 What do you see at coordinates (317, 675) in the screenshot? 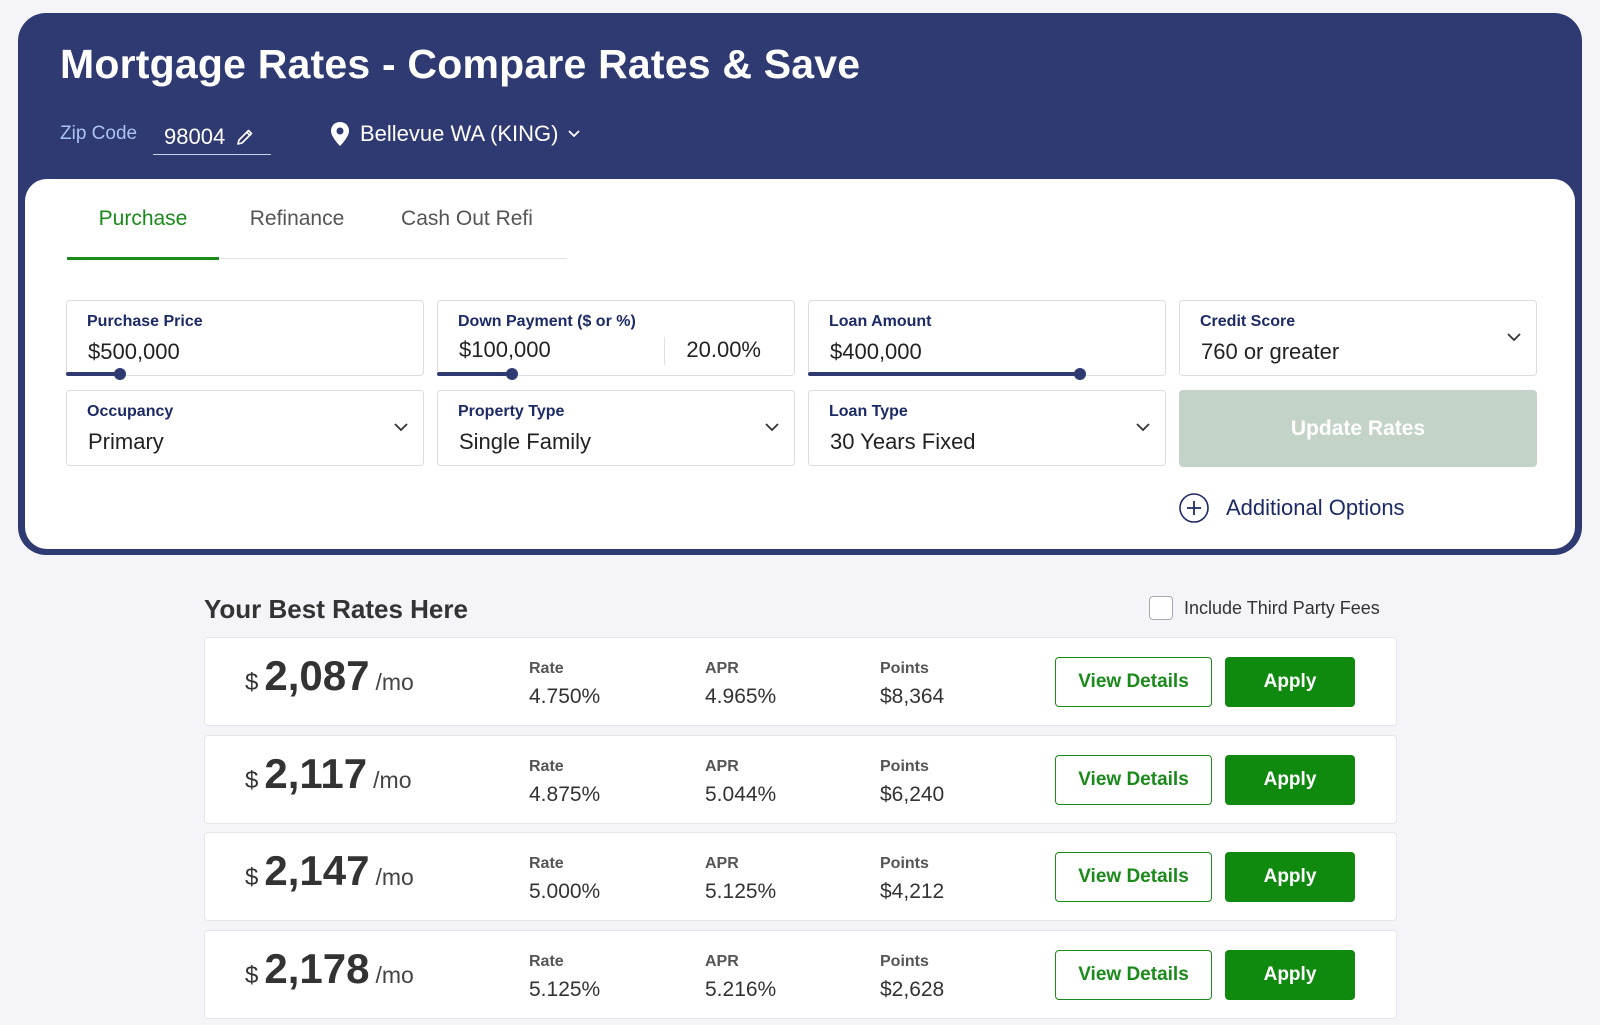
I see `payment-amount: 2,087` at bounding box center [317, 675].